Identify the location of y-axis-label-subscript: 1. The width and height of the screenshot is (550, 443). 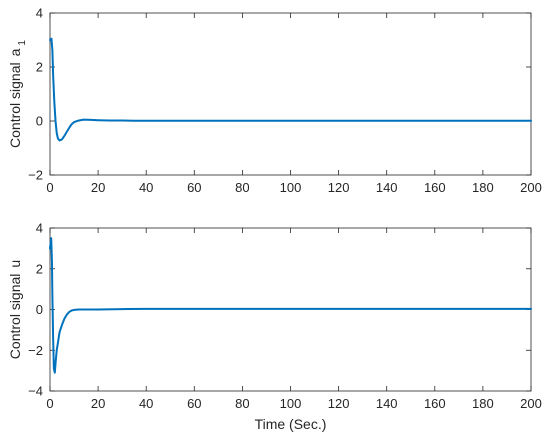
(22, 43).